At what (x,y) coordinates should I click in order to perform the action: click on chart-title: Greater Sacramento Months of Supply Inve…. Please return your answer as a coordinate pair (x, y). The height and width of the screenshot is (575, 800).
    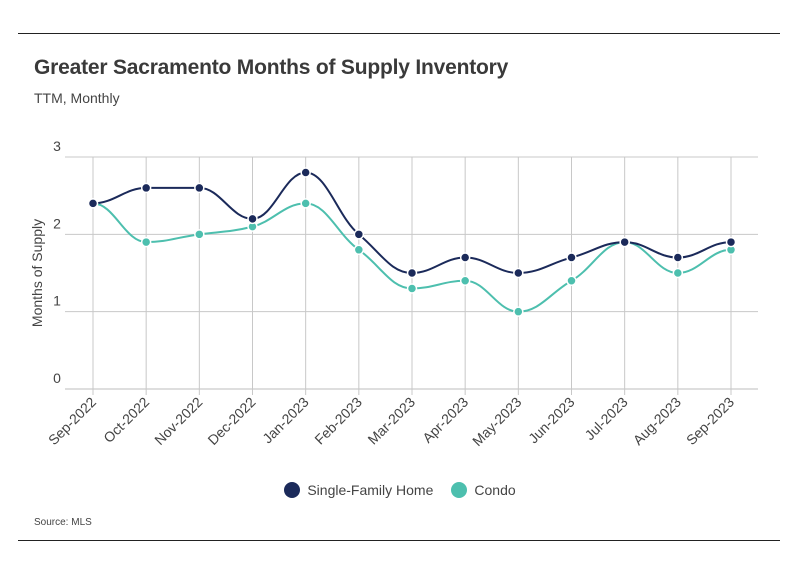
    Looking at the image, I should click on (271, 67).